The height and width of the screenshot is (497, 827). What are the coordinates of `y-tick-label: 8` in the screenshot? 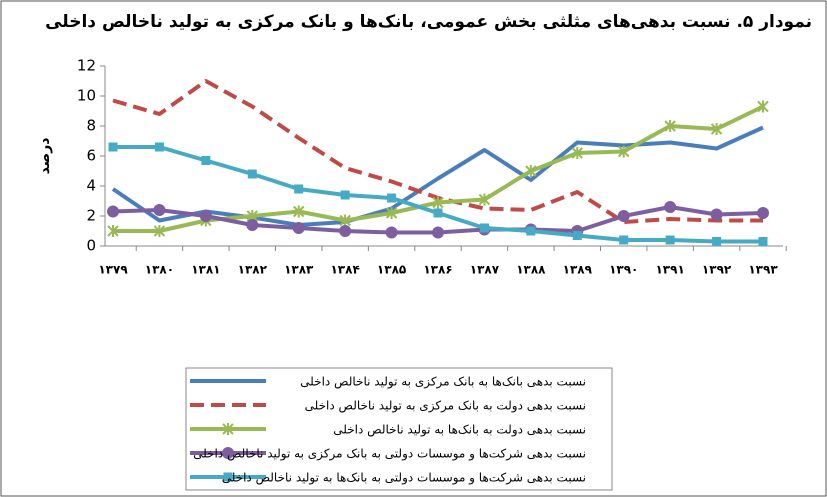 It's located at (91, 126).